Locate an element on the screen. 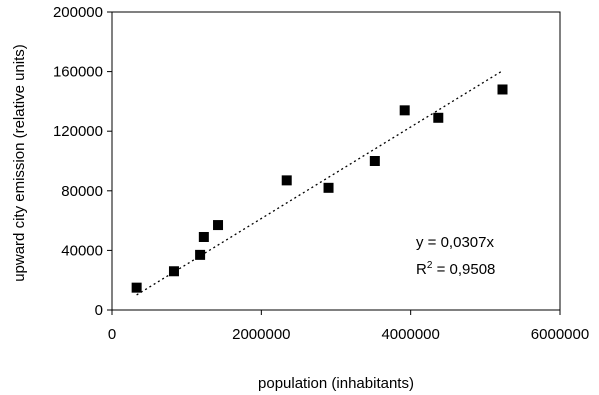 This screenshot has height=395, width=599. r-squared-label: R2 = 0,9508 is located at coordinates (455, 269).